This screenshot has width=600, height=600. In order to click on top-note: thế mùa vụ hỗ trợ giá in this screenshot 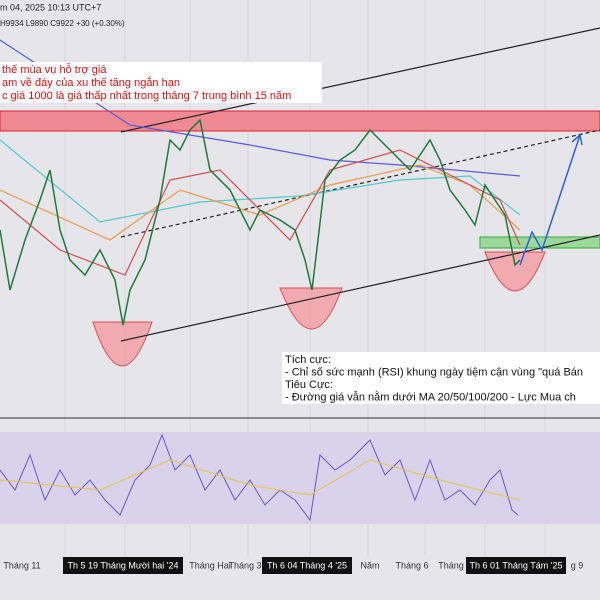, I will do `click(54, 69)`.